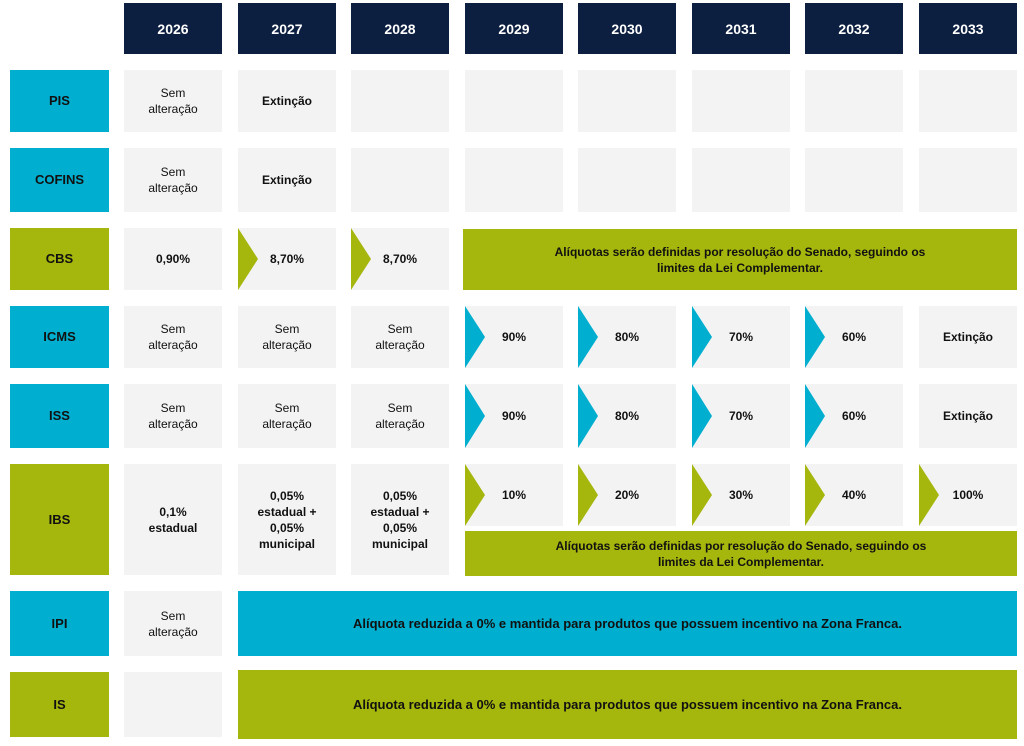  What do you see at coordinates (59, 180) in the screenshot?
I see `row-label-cofins: COFINS` at bounding box center [59, 180].